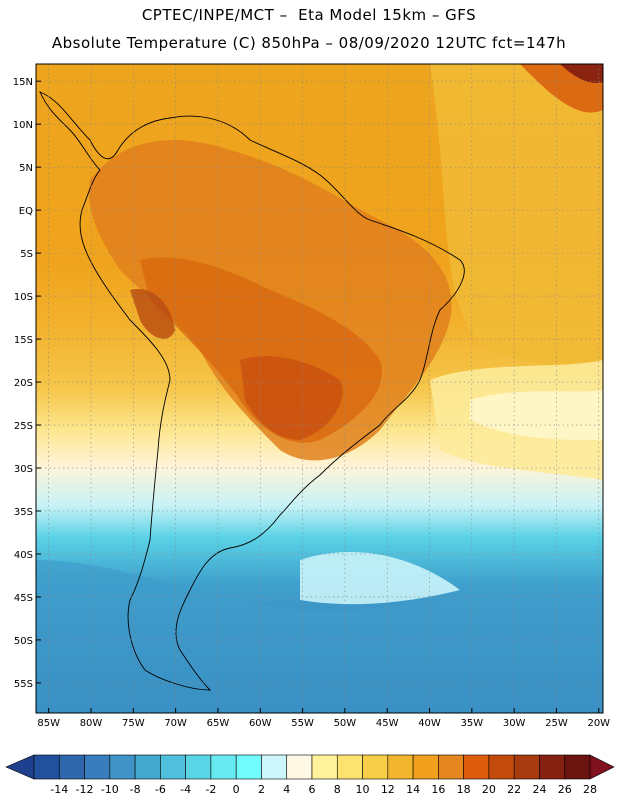 This screenshot has width=618, height=800. Describe the element at coordinates (565, 789) in the screenshot. I see `colorbar-label: 26` at that location.